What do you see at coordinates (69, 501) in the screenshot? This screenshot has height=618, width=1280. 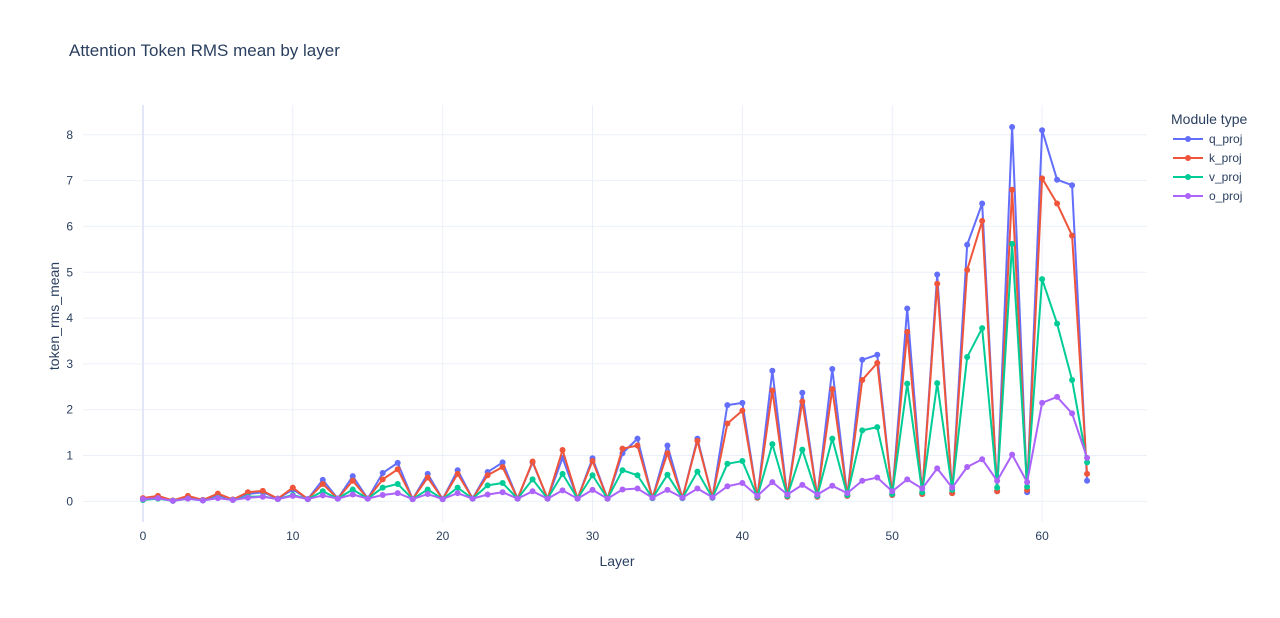 I see `y-tick-label: 0` at bounding box center [69, 501].